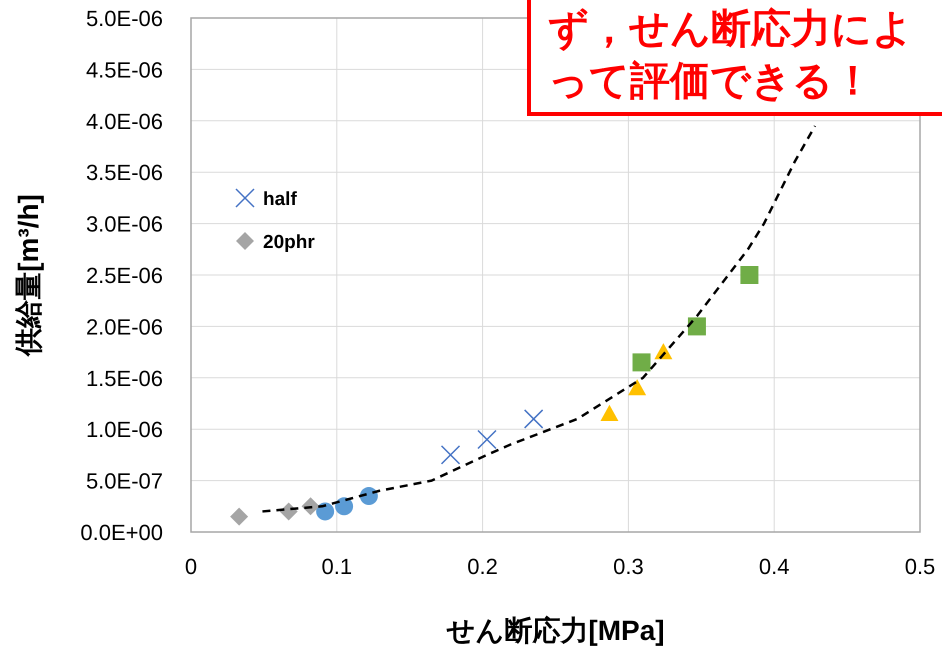 This screenshot has height=648, width=942. I want to click on x-tick-label: 0.5, so click(920, 566).